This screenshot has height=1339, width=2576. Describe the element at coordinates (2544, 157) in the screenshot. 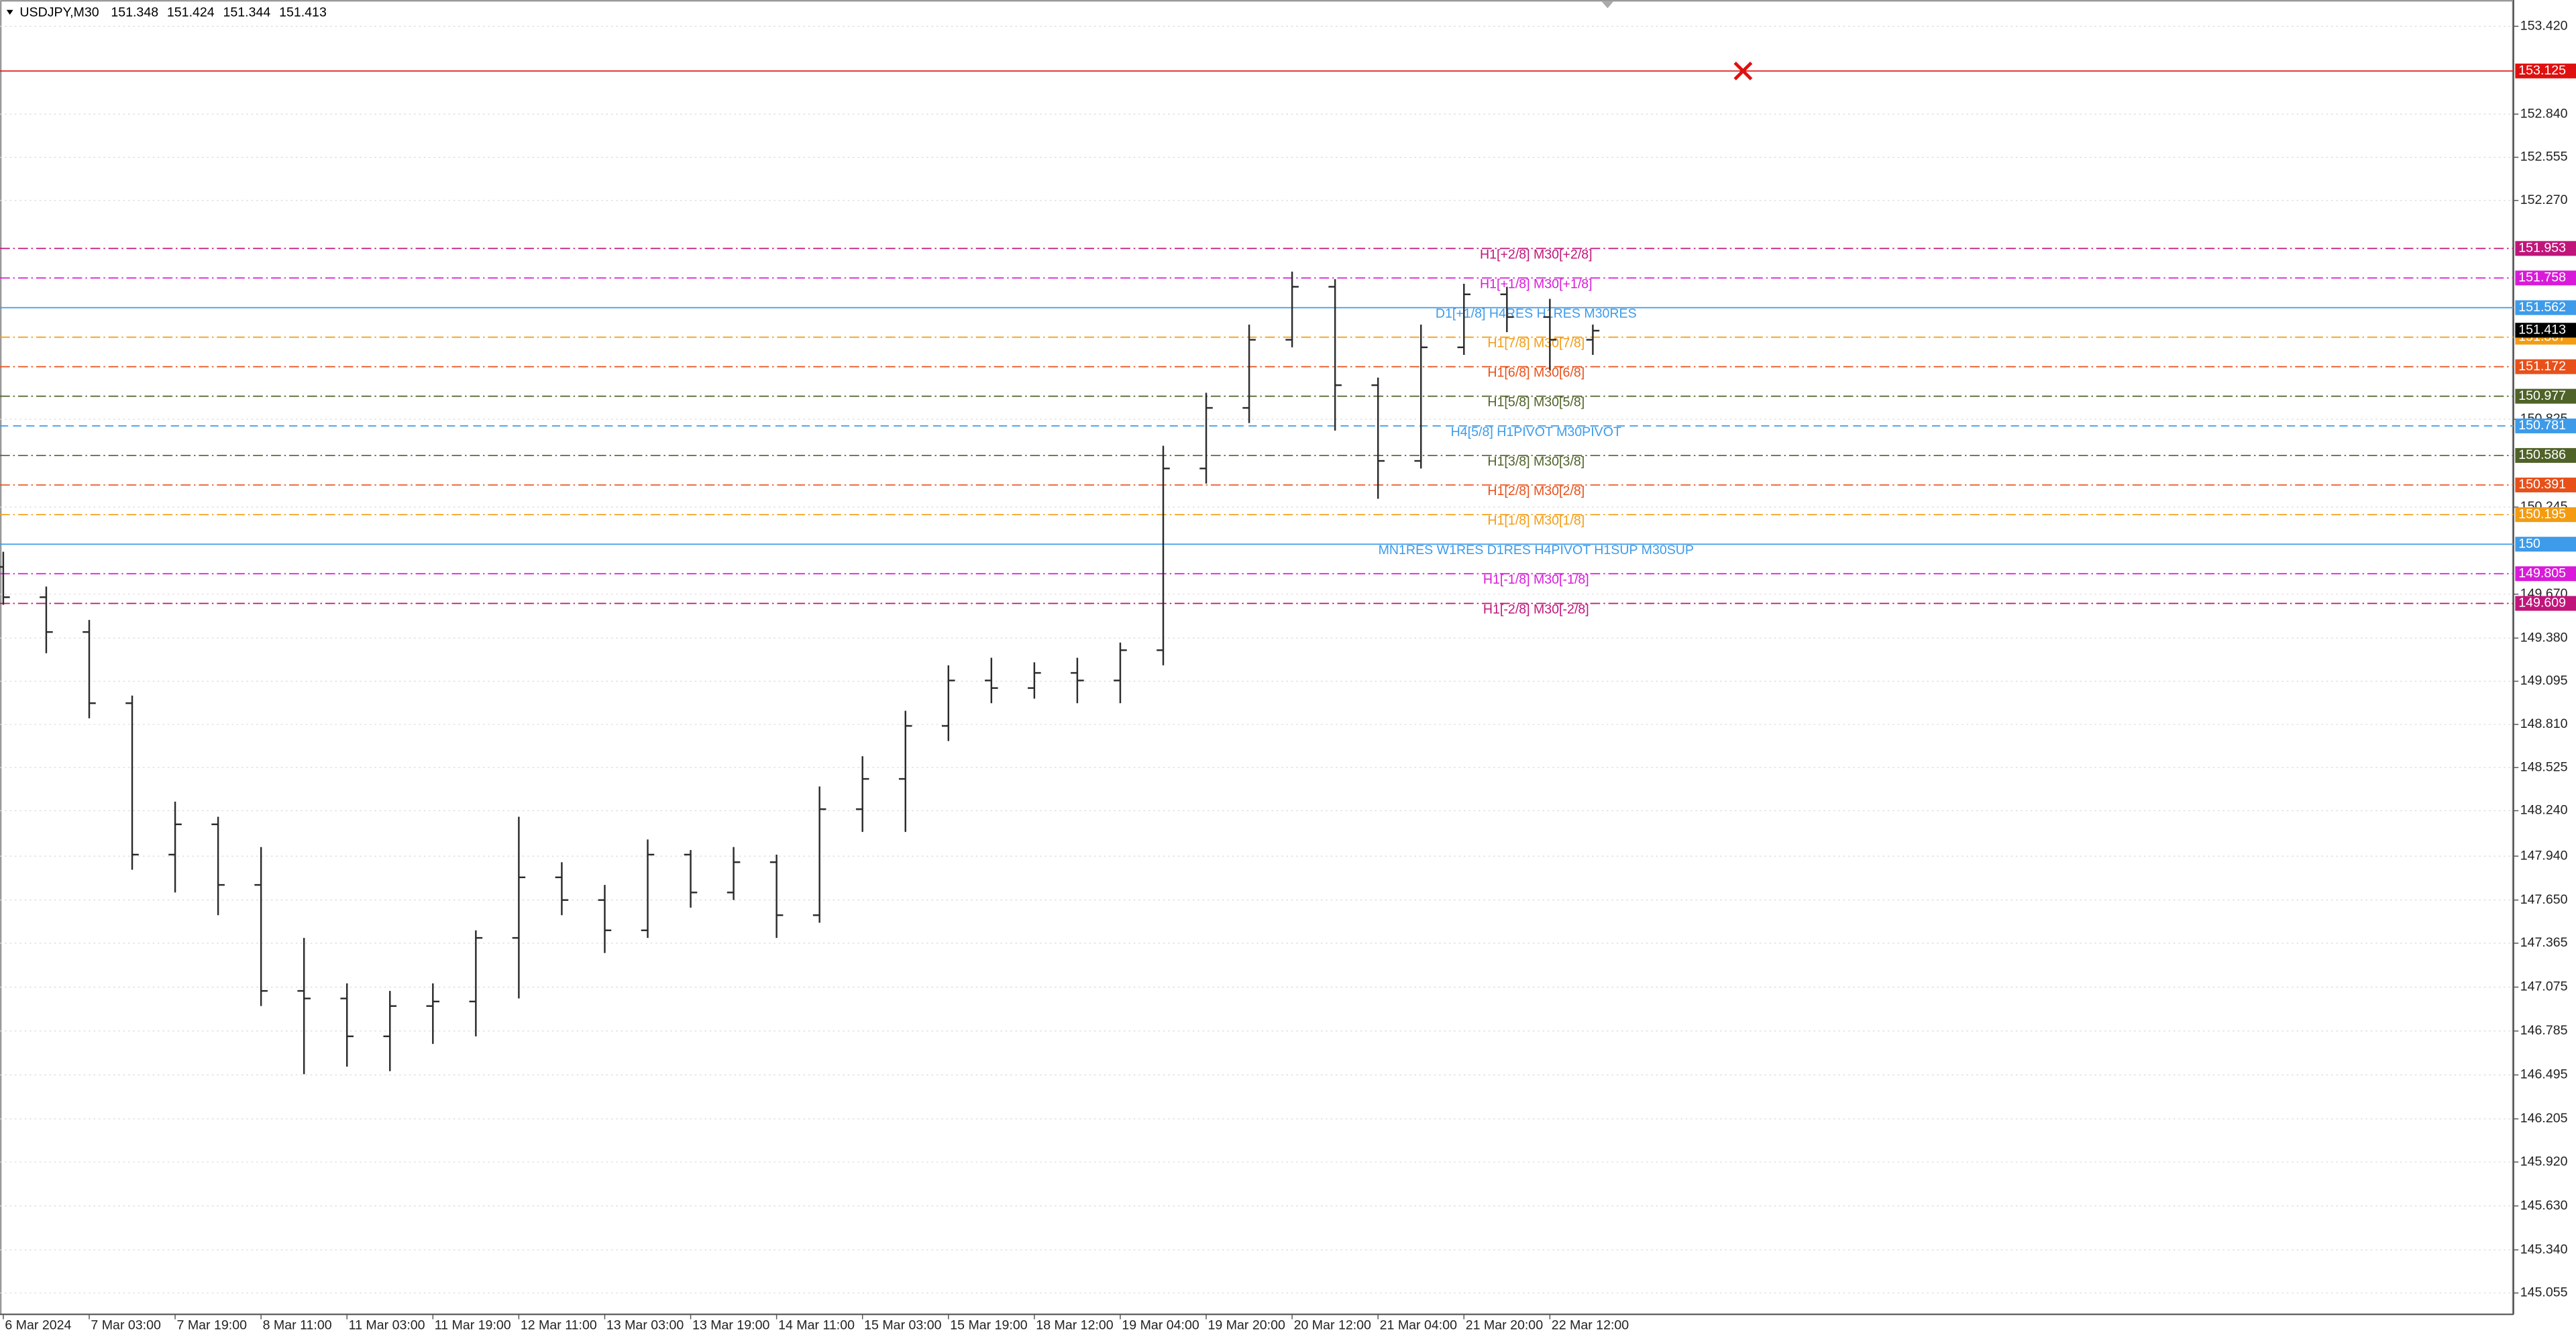

I see `y-tick-label: 152.555` at that location.